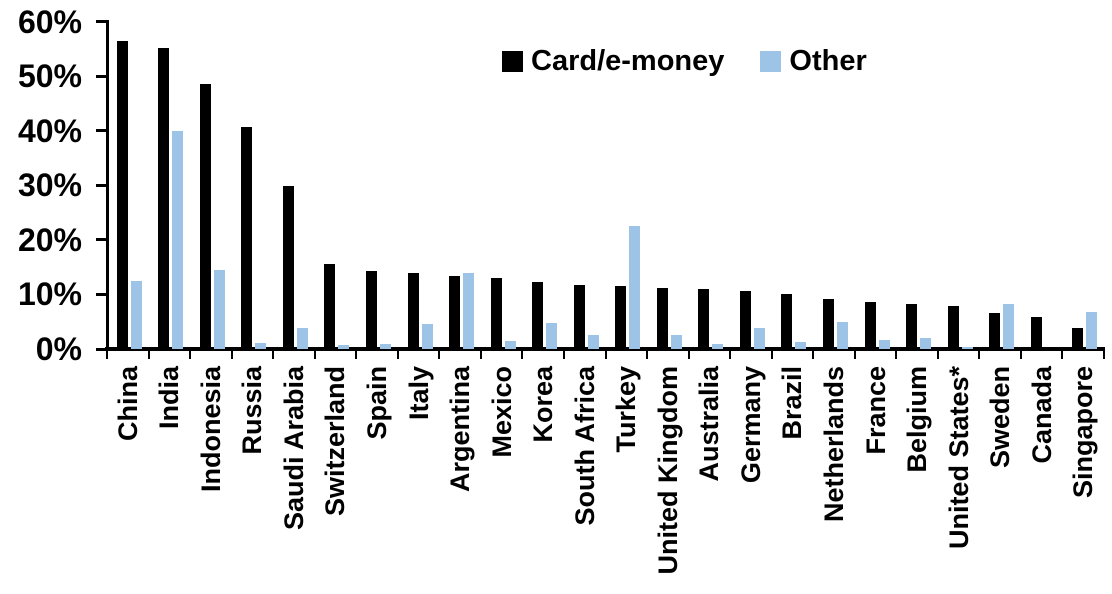 The image size is (1112, 594). I want to click on x-axis-label: Korea, so click(543, 404).